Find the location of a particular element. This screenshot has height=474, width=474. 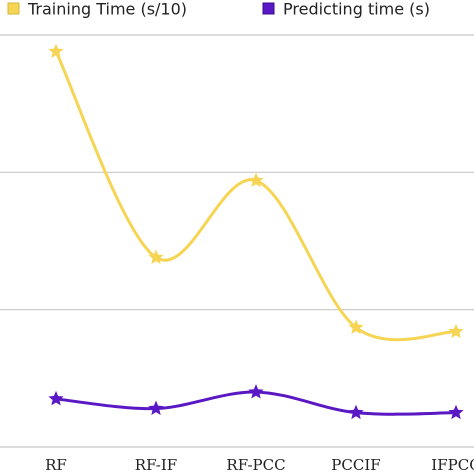

legend-label: Predicting time (s) is located at coordinates (356, 9).